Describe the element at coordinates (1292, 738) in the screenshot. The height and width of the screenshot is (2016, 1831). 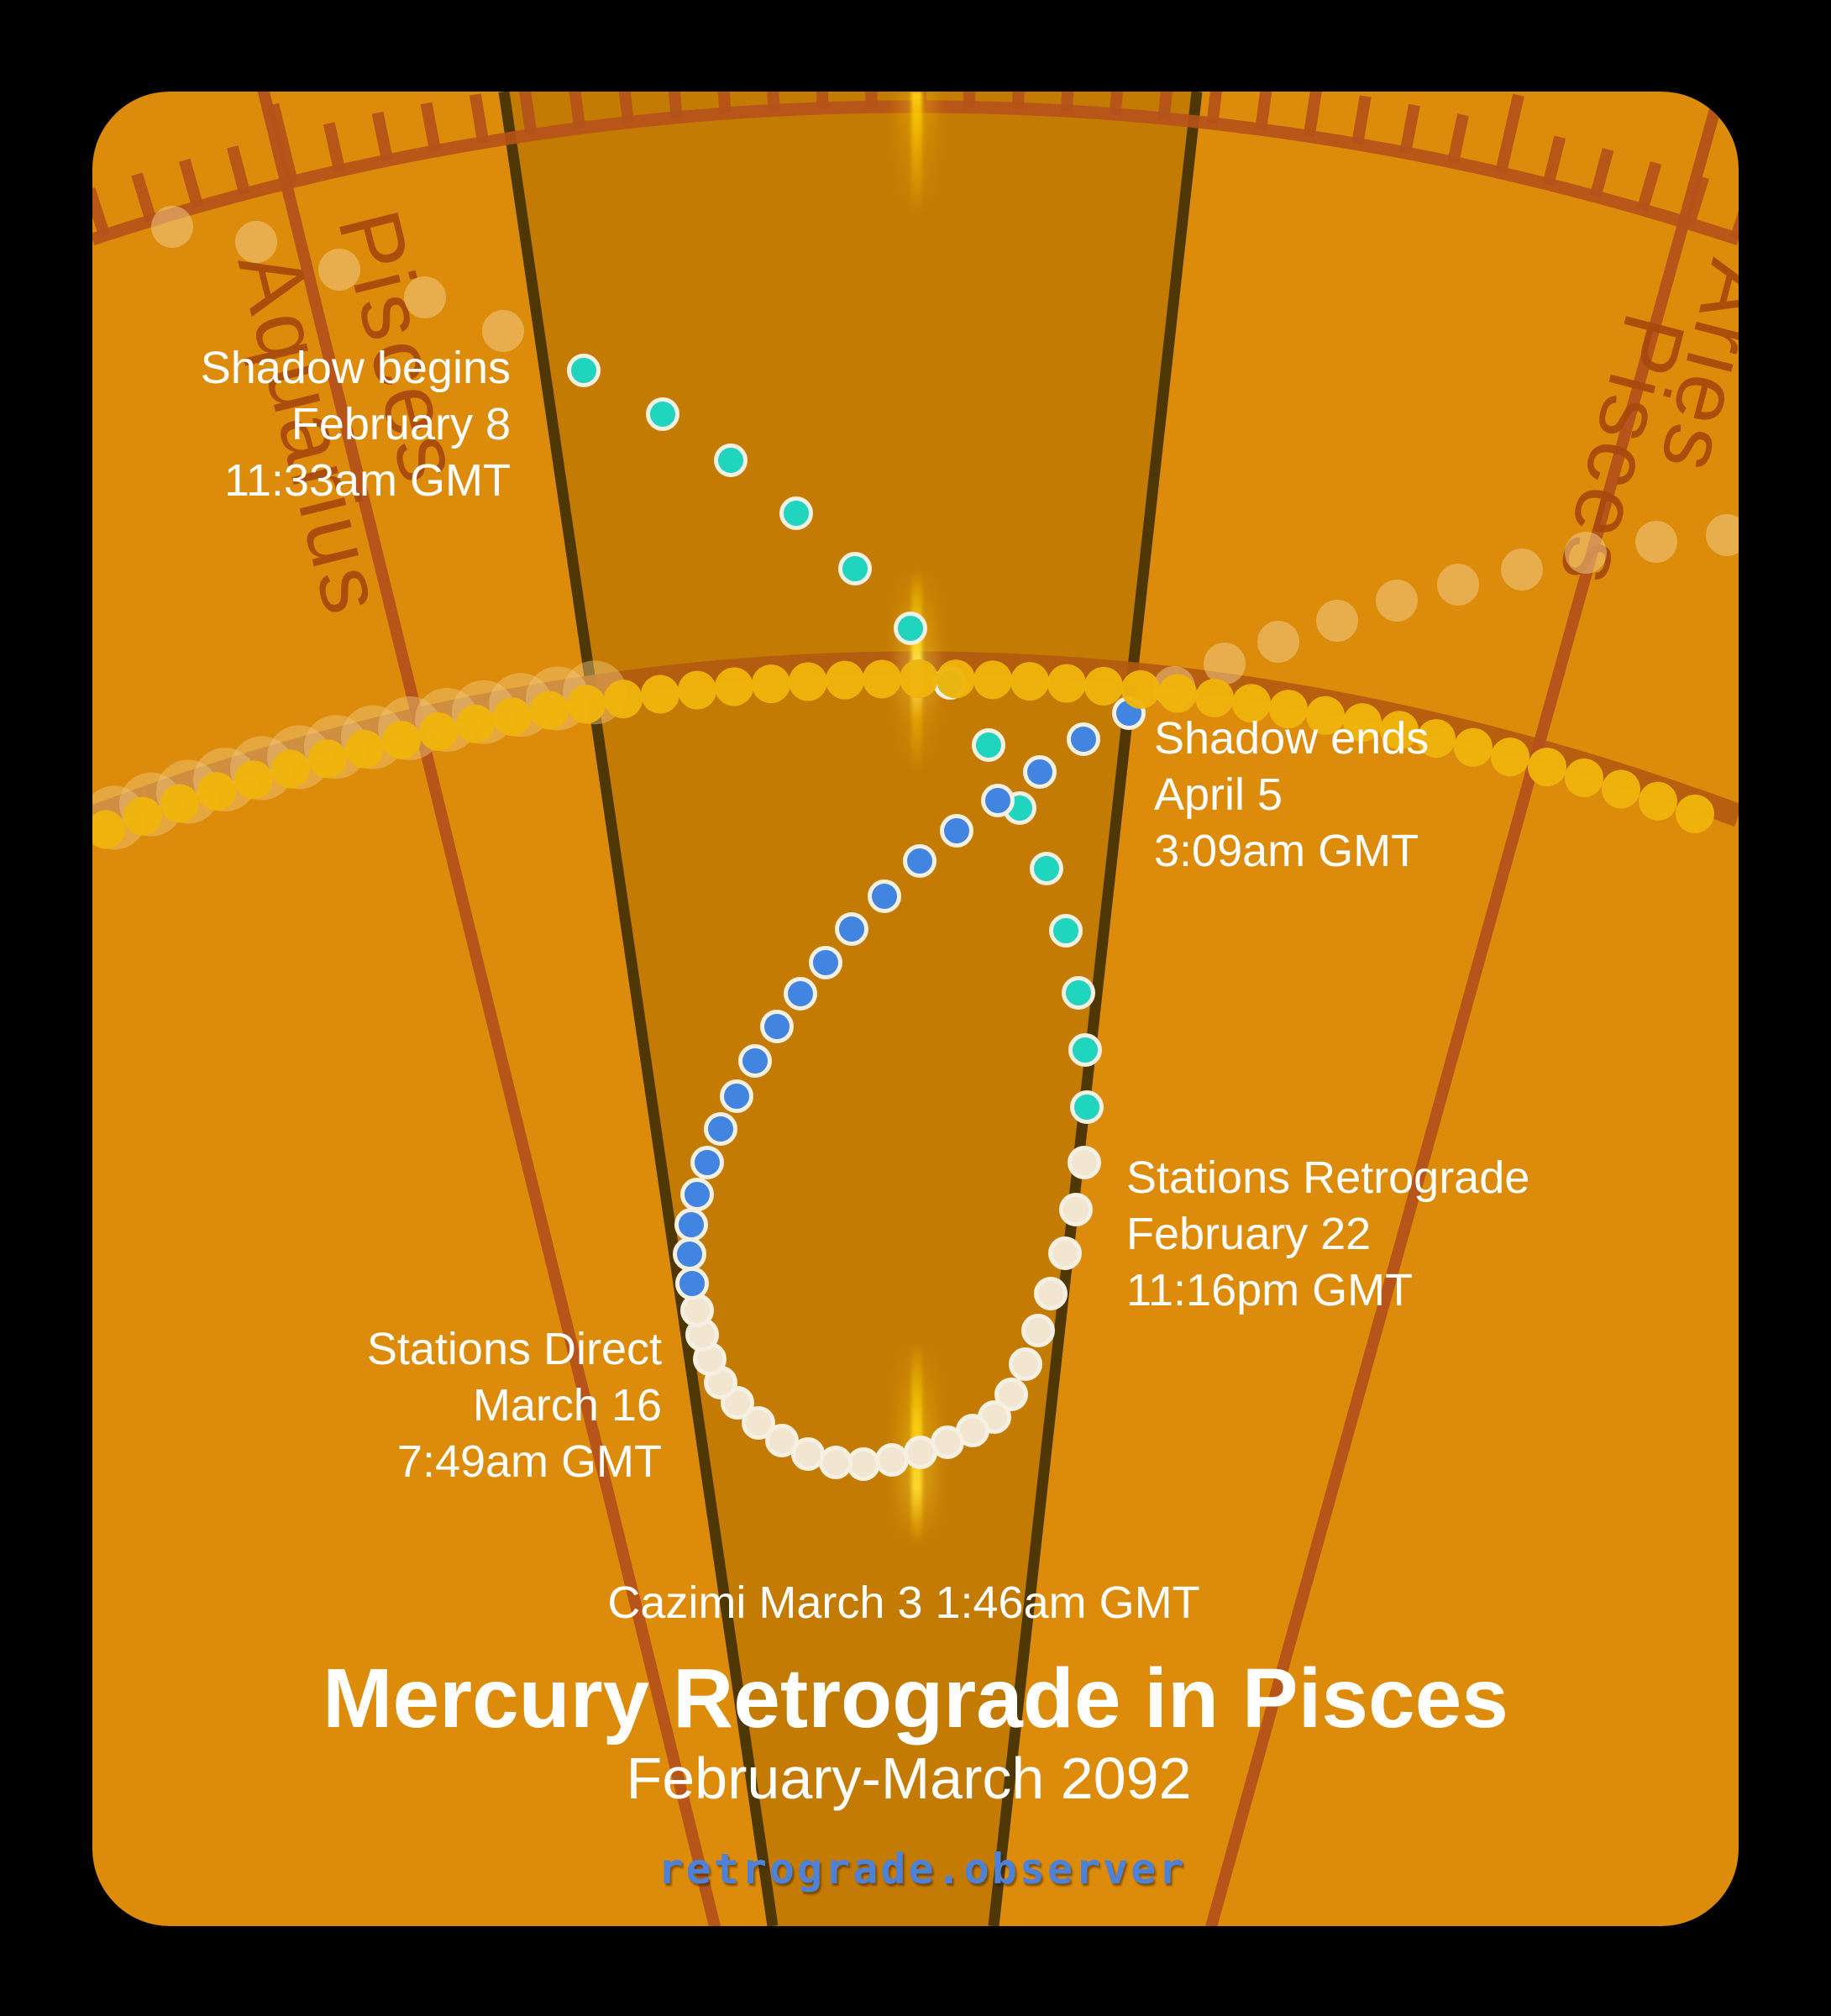
I see `annotation-line: Shadow ends` at that location.